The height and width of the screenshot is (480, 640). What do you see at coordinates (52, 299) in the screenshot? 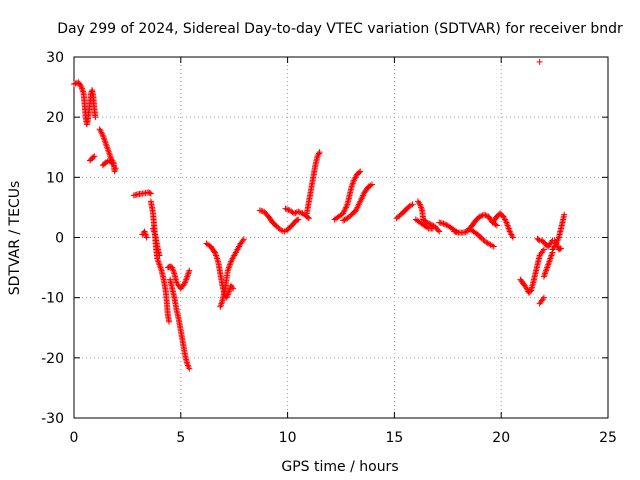
I see `y-tick-label: -10` at bounding box center [52, 299].